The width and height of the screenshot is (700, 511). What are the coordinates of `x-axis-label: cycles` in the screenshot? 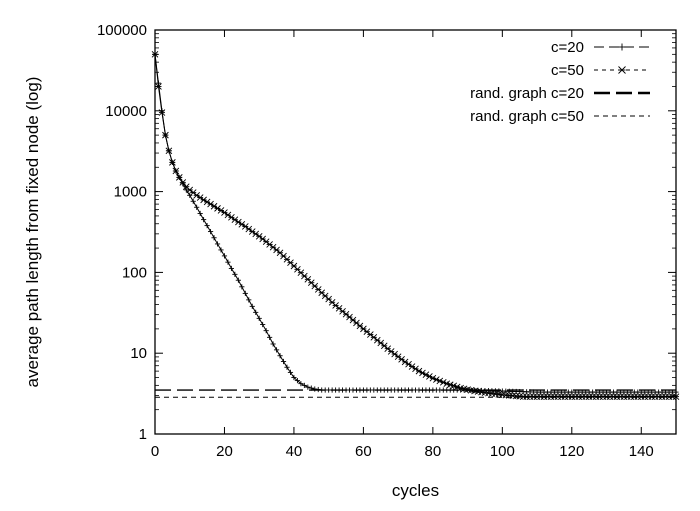 It's located at (415, 490).